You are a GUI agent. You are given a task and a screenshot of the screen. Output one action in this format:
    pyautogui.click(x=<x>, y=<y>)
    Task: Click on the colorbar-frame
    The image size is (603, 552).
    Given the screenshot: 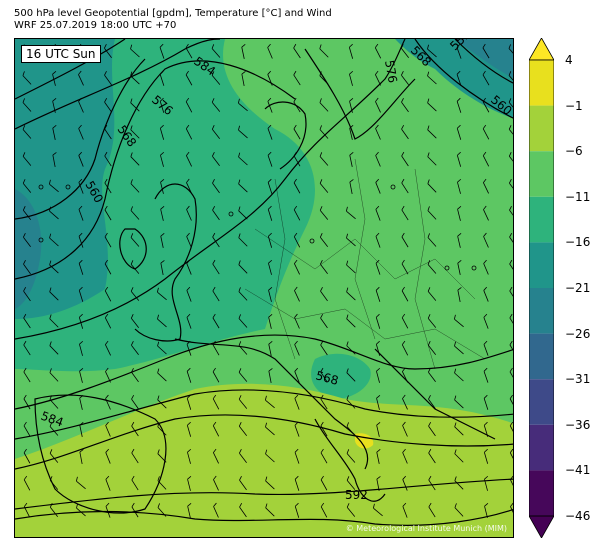 What is the action you would take?
    pyautogui.click(x=541, y=288)
    